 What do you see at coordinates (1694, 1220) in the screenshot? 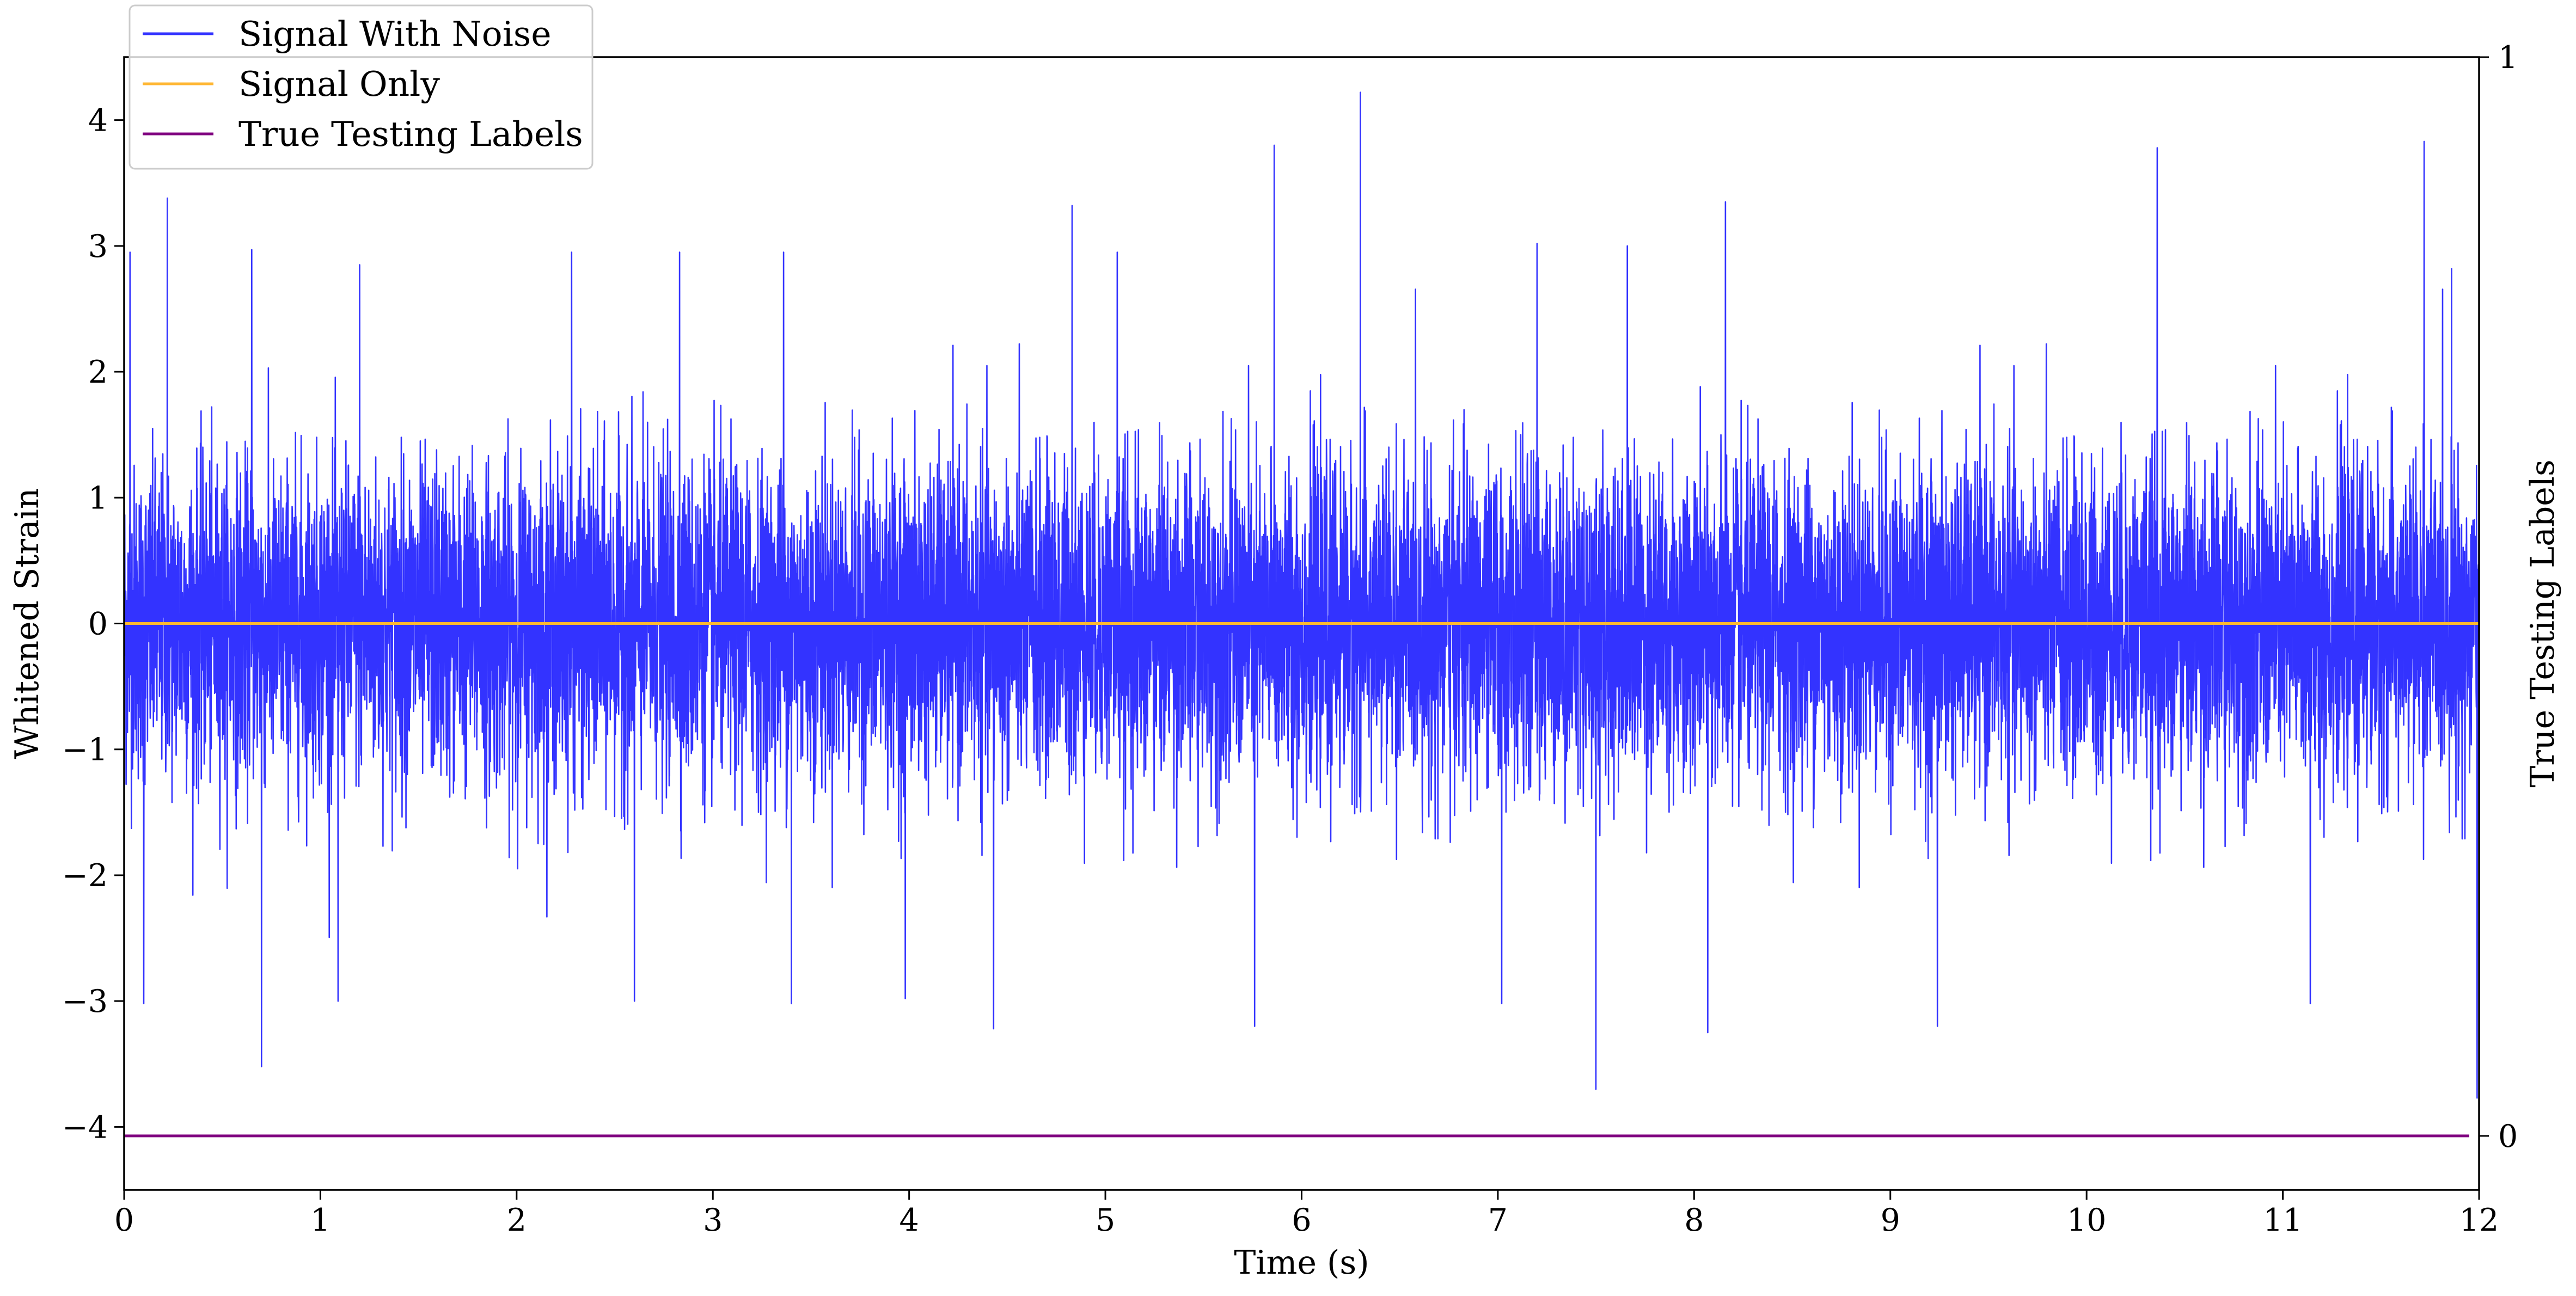
I see `x-tick-label: 8` at bounding box center [1694, 1220].